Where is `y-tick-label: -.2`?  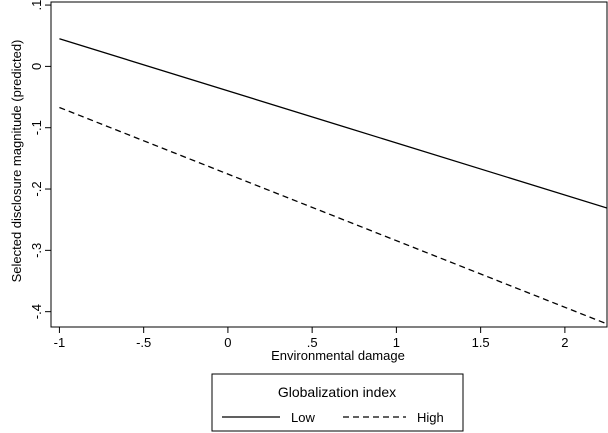
y-tick-label: -.2 is located at coordinates (36, 188).